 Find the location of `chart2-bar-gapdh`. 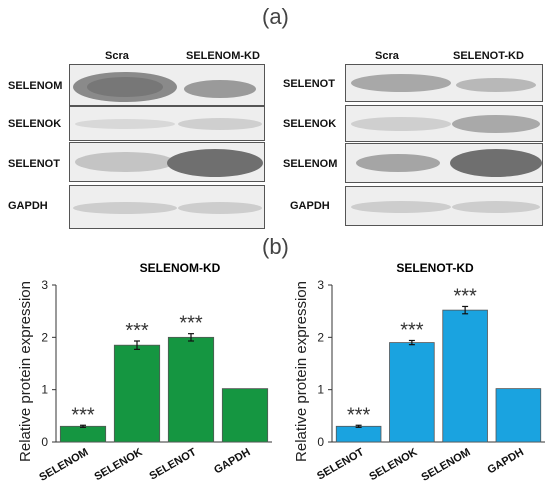

chart2-bar-gapdh is located at coordinates (518, 415).